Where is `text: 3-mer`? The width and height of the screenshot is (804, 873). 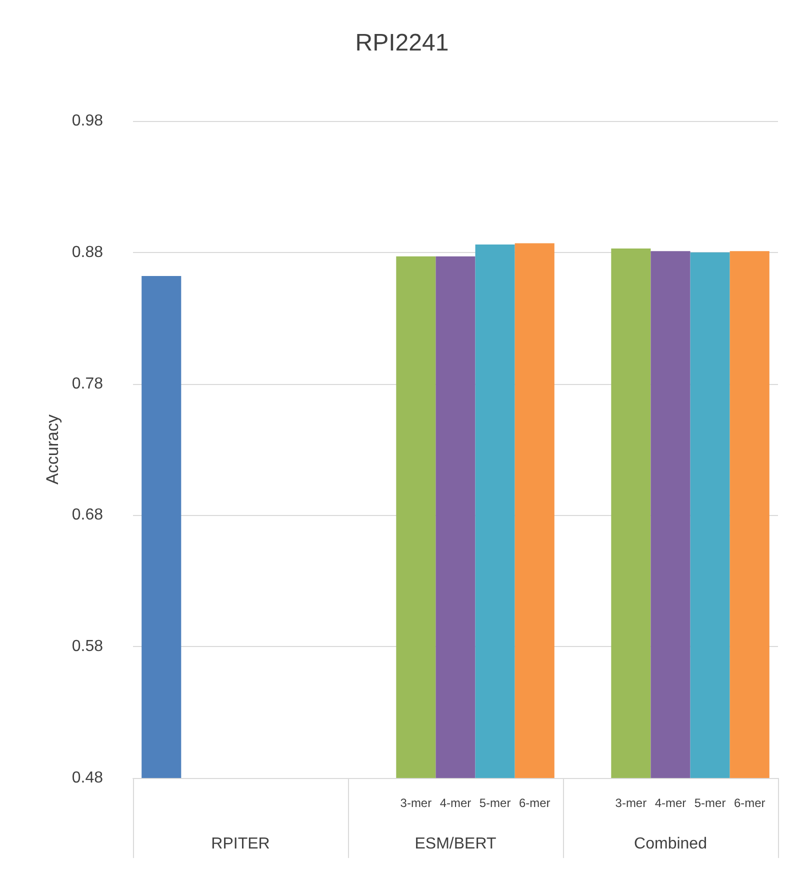
text: 3-mer is located at coordinates (631, 803).